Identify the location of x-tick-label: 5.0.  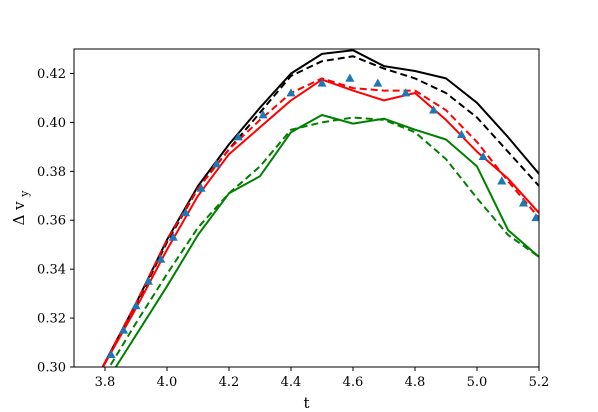
(477, 382).